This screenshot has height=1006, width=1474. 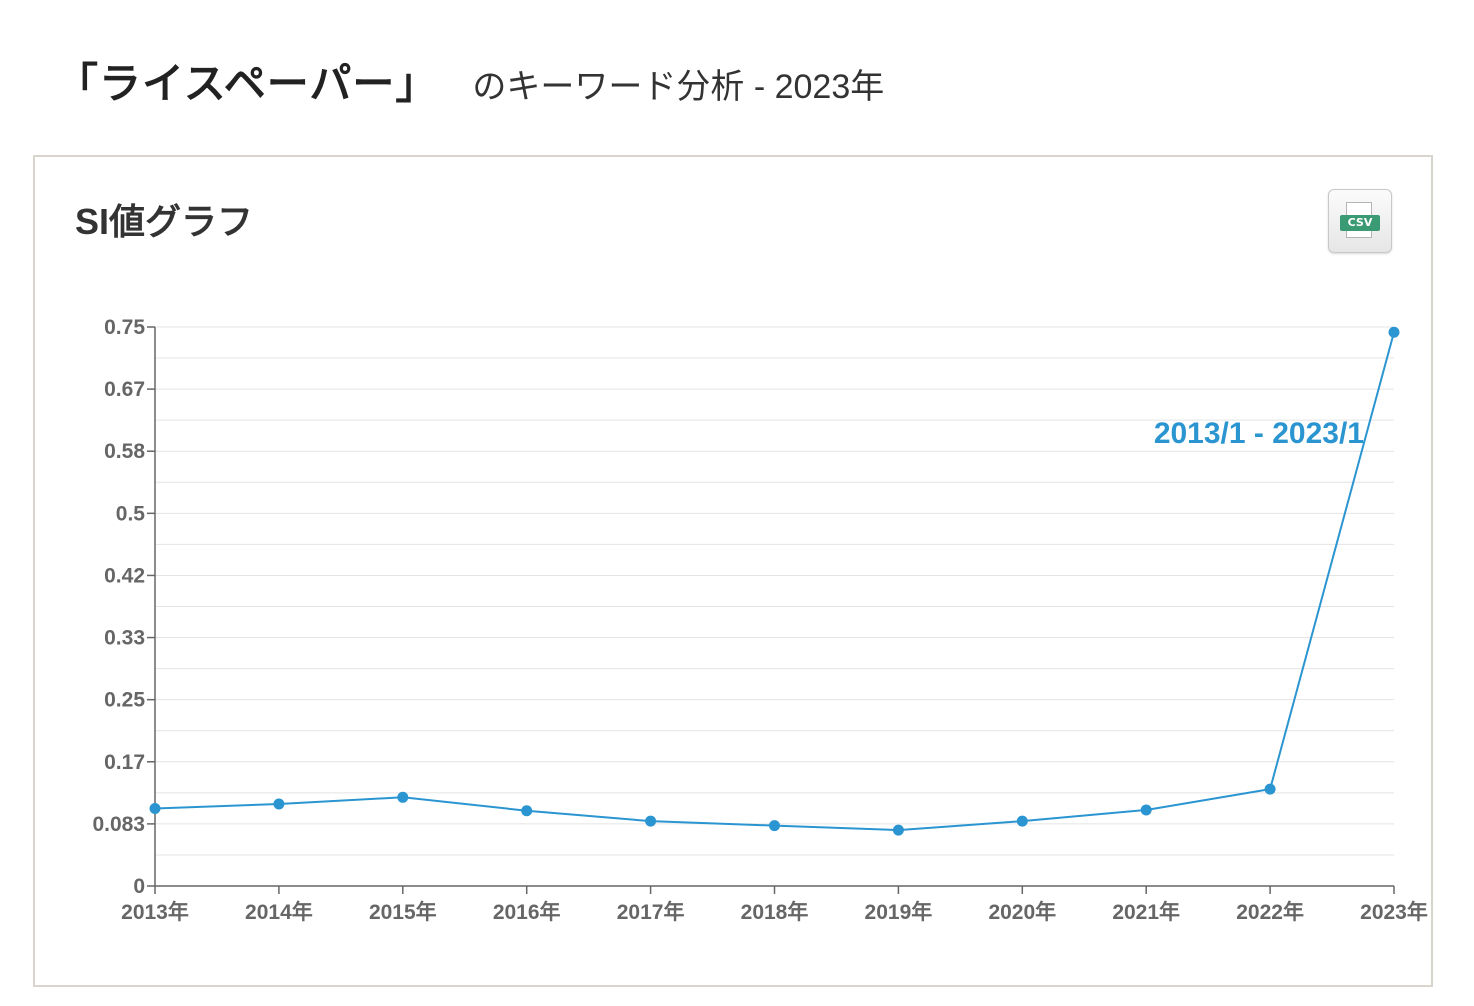 I want to click on y-tick-label: 0.5, so click(x=131, y=513).